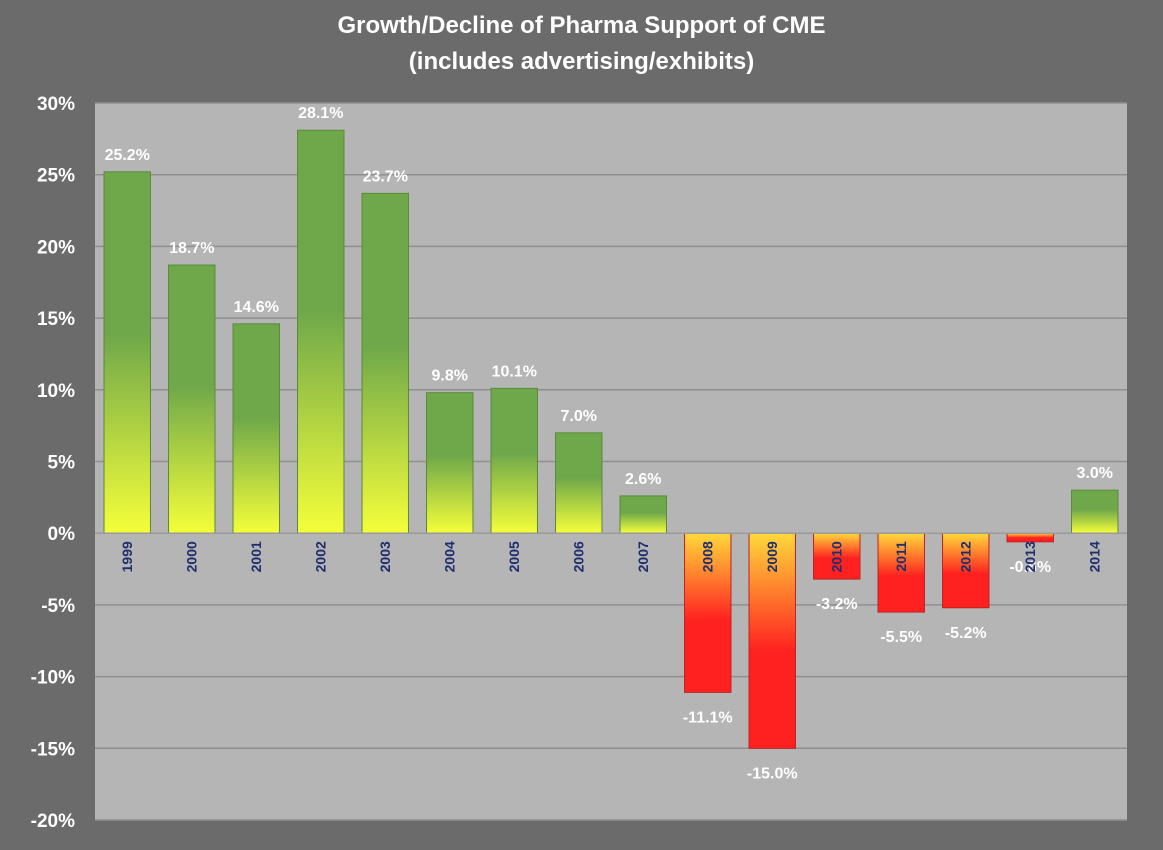  Describe the element at coordinates (56, 247) in the screenshot. I see `y-tick-label: 20%` at that location.